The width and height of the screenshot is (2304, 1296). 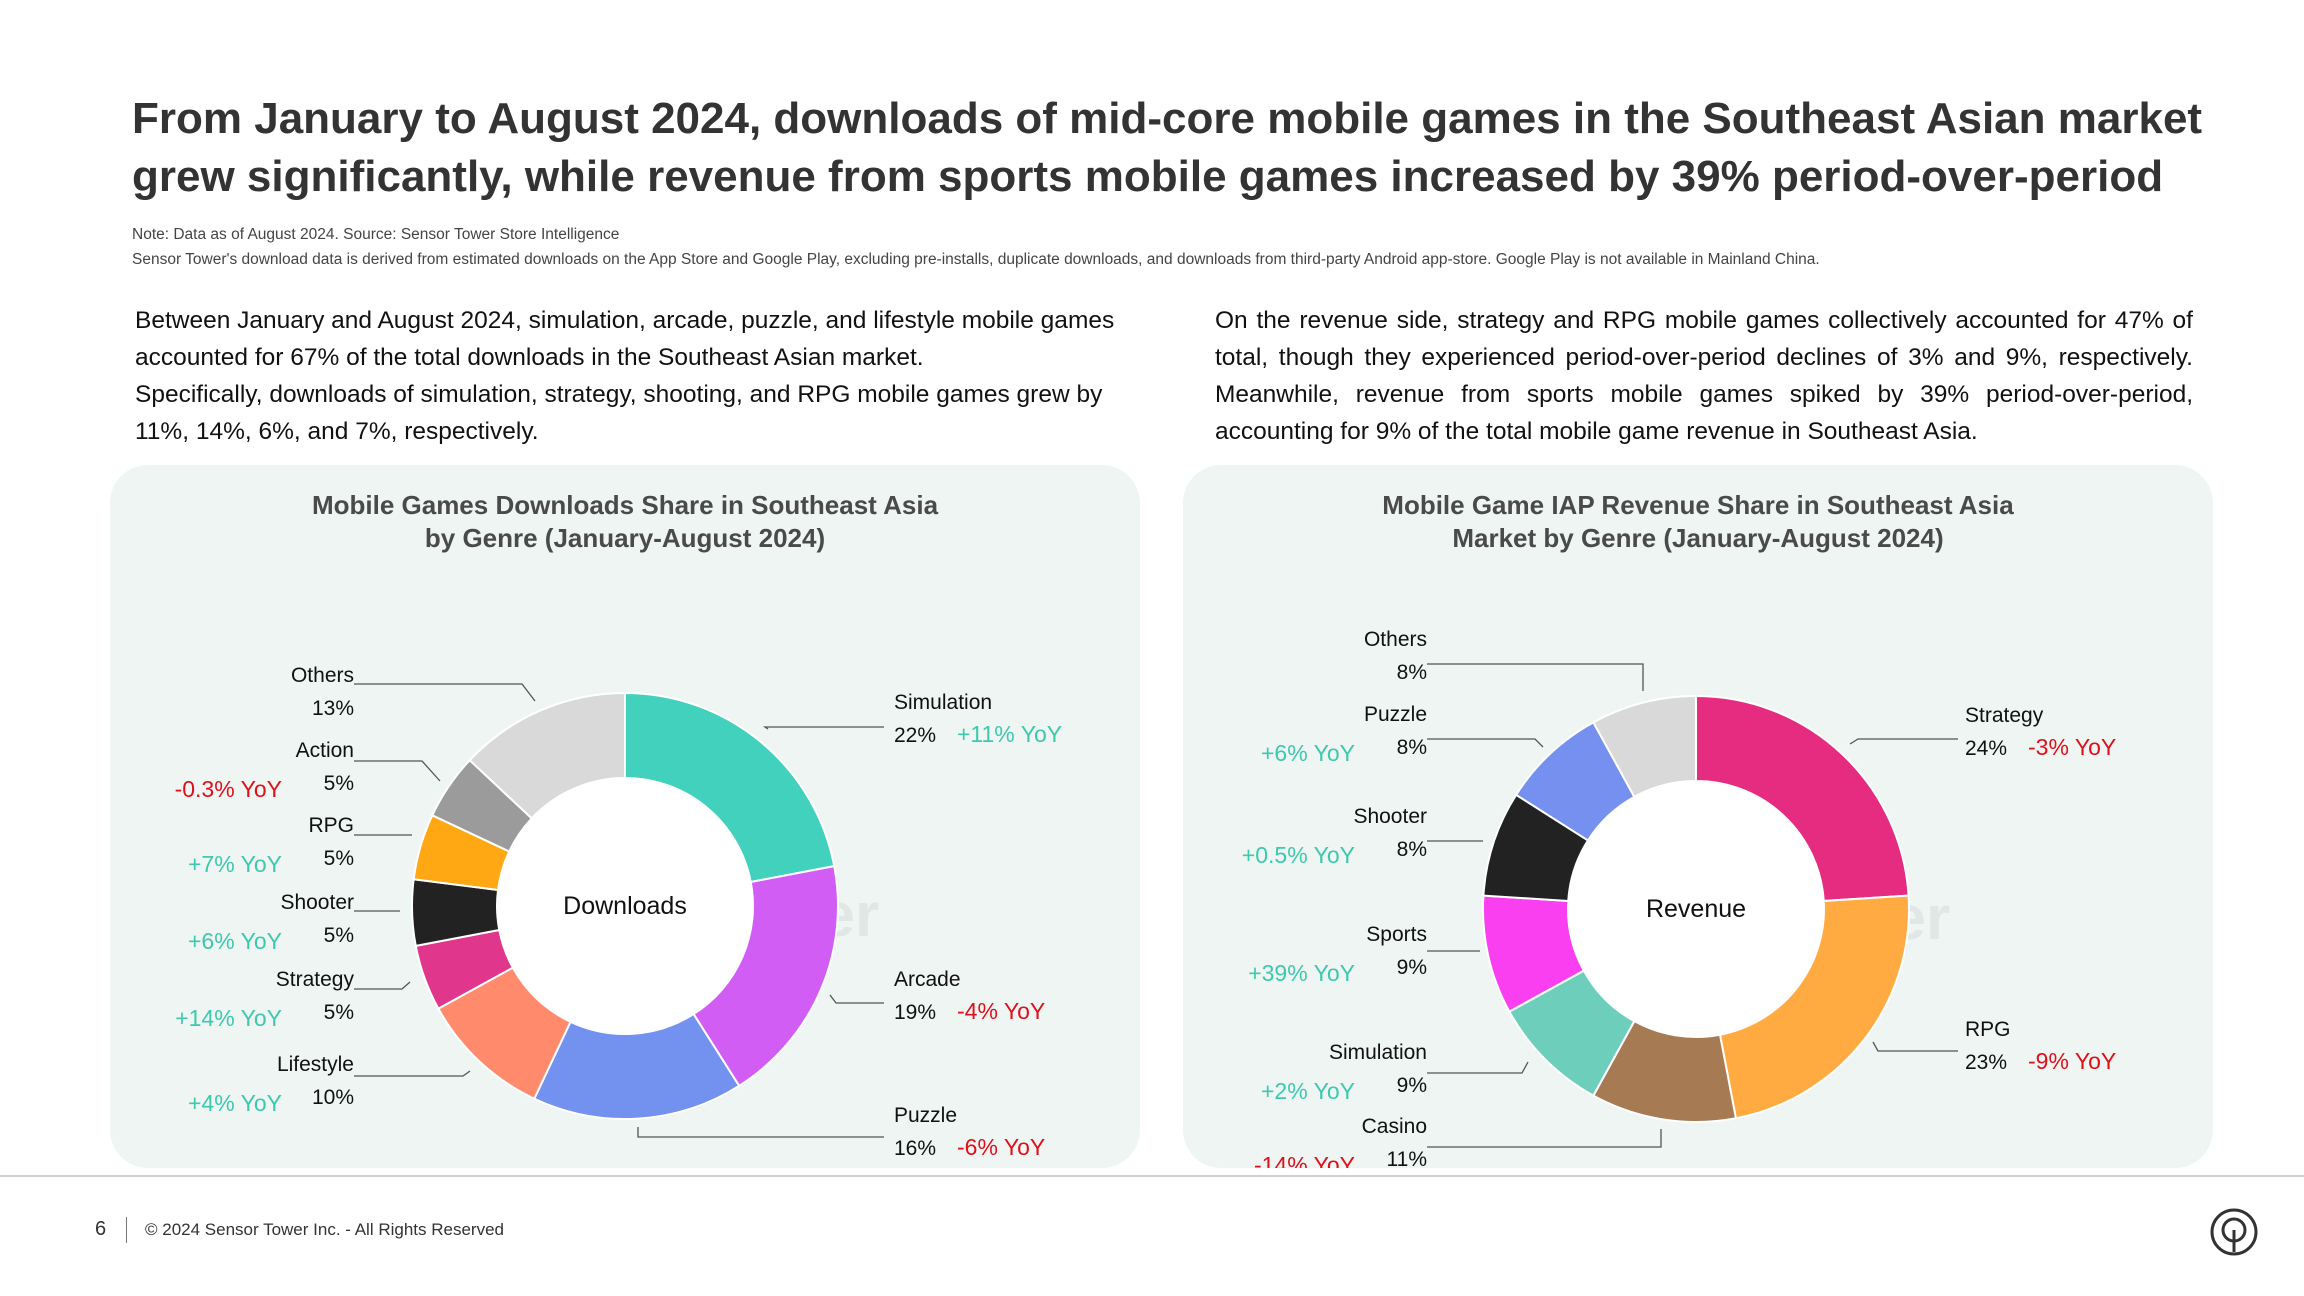 What do you see at coordinates (915, 1012) in the screenshot?
I see `slice-value-arcade: 19%` at bounding box center [915, 1012].